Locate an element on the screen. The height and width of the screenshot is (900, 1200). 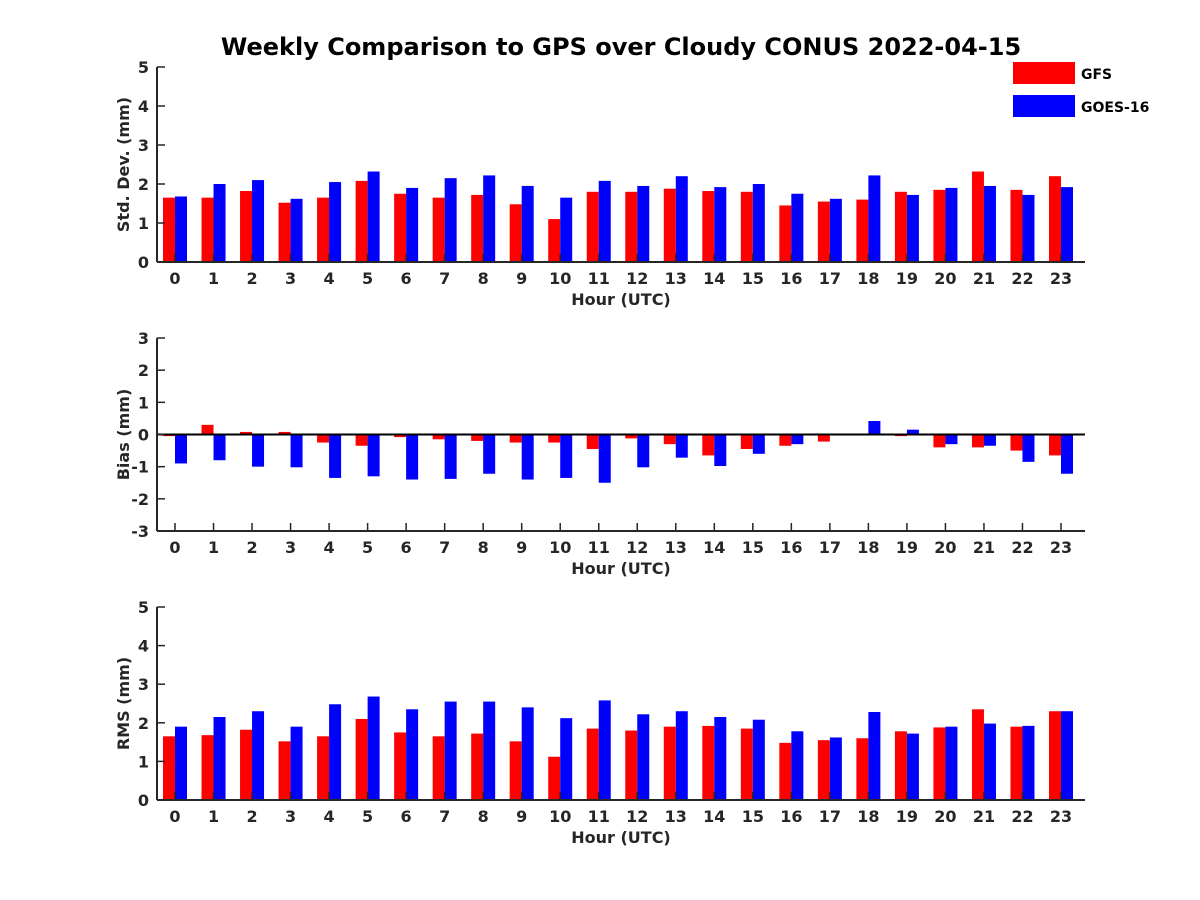
x-tick-label: 3 is located at coordinates (290, 547).